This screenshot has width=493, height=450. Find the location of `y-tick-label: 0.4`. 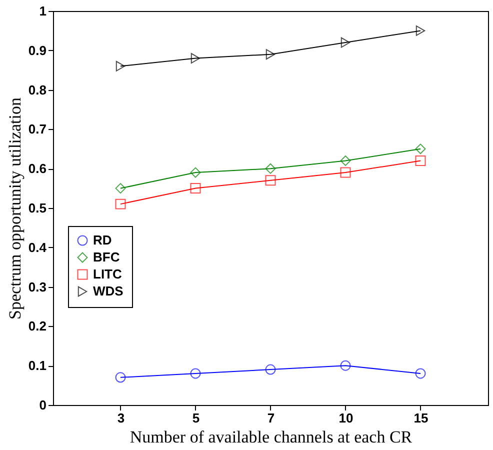

y-tick-label: 0.4 is located at coordinates (38, 247).